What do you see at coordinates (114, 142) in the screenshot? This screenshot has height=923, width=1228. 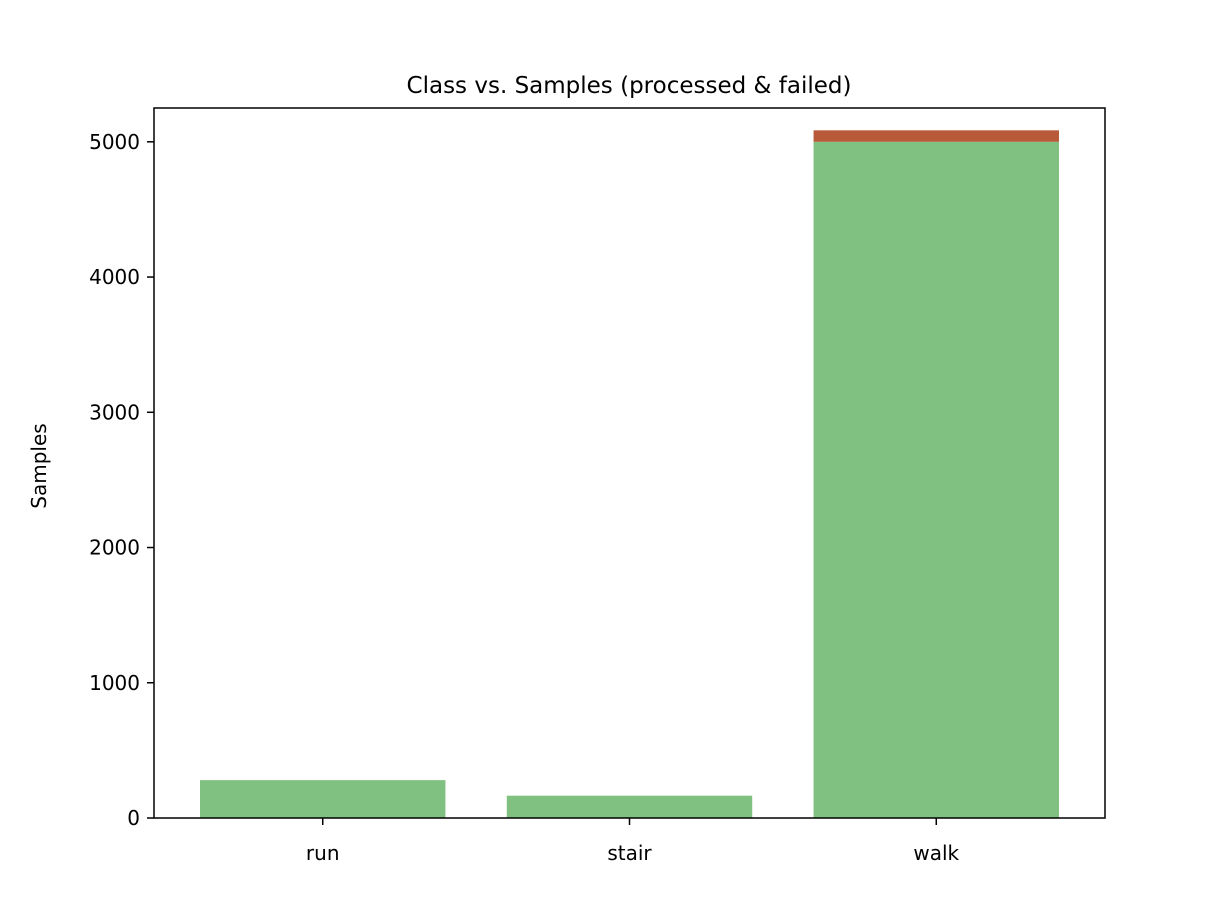 I see `y-tick-label: 5000` at bounding box center [114, 142].